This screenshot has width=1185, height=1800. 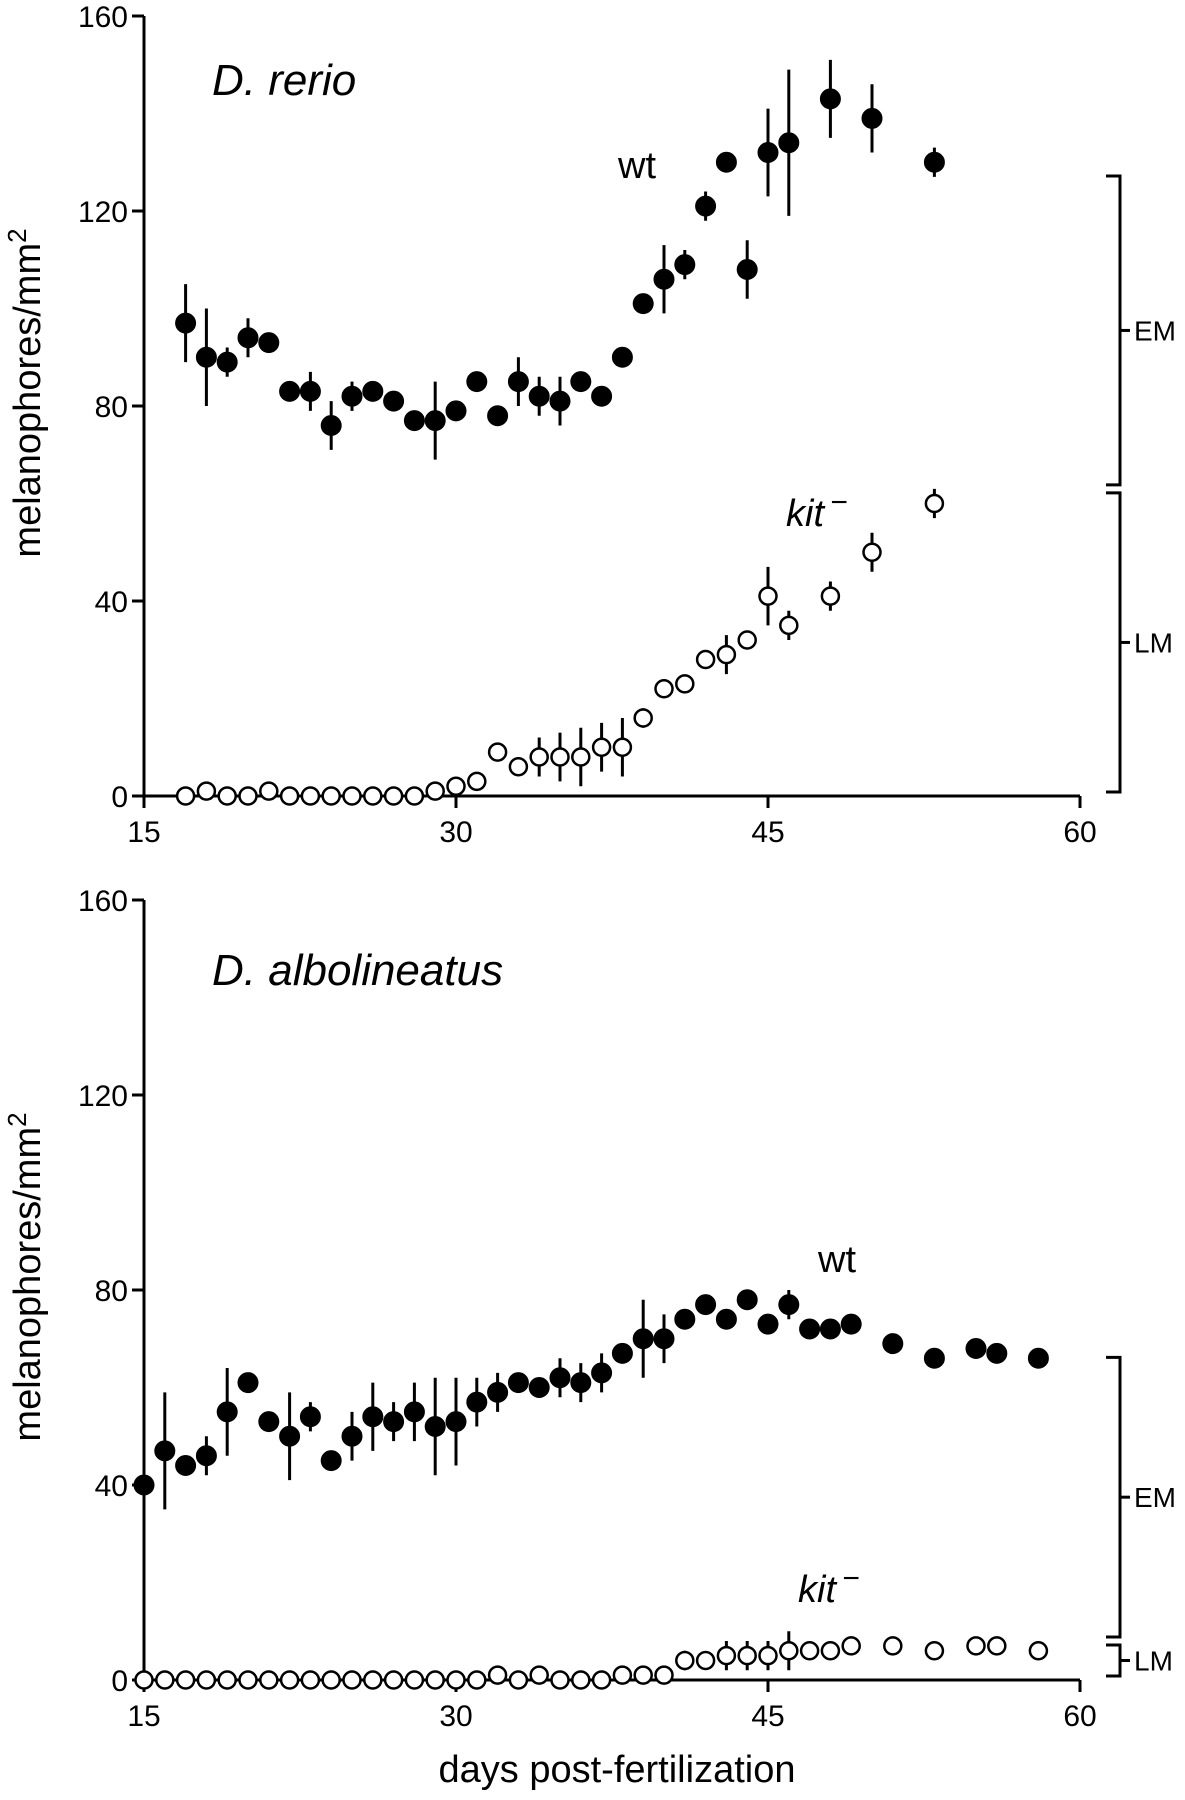 I want to click on brackets-d-rerio: EM LM, so click(x=1141, y=484).